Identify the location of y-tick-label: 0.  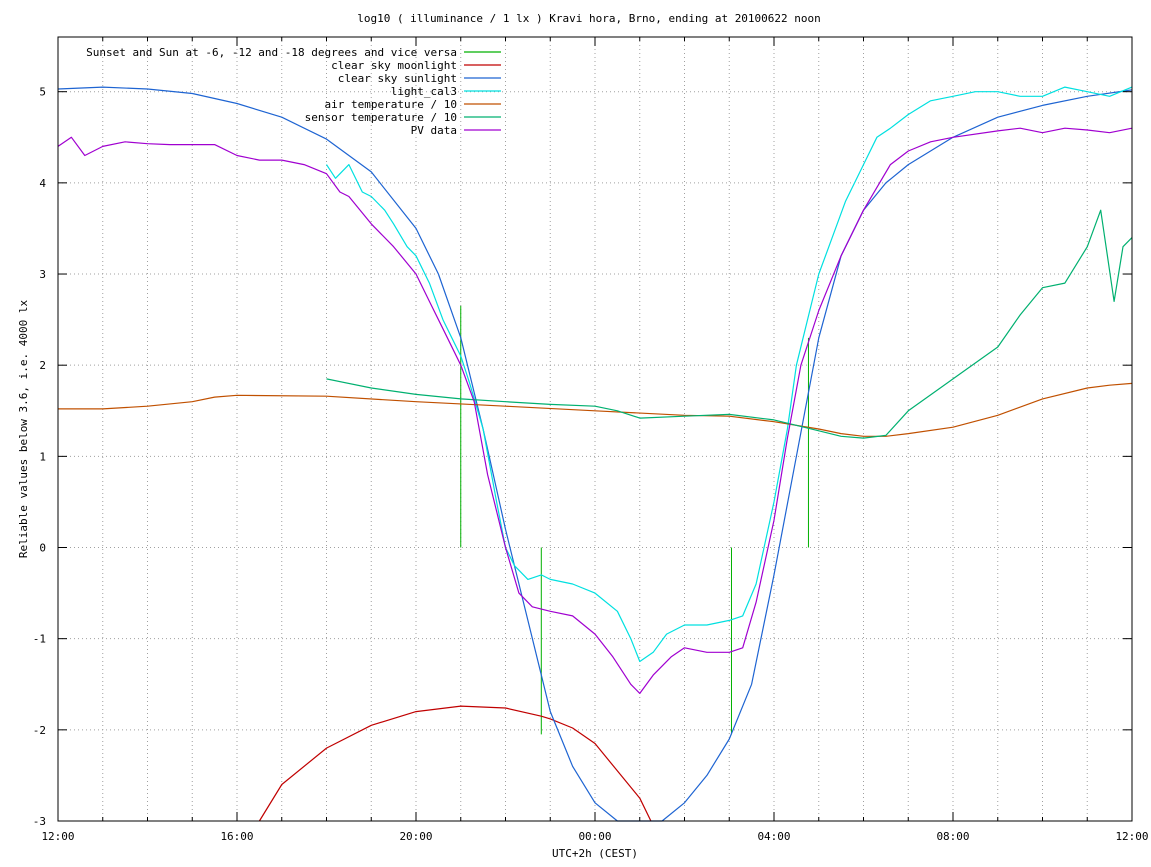
(42, 548).